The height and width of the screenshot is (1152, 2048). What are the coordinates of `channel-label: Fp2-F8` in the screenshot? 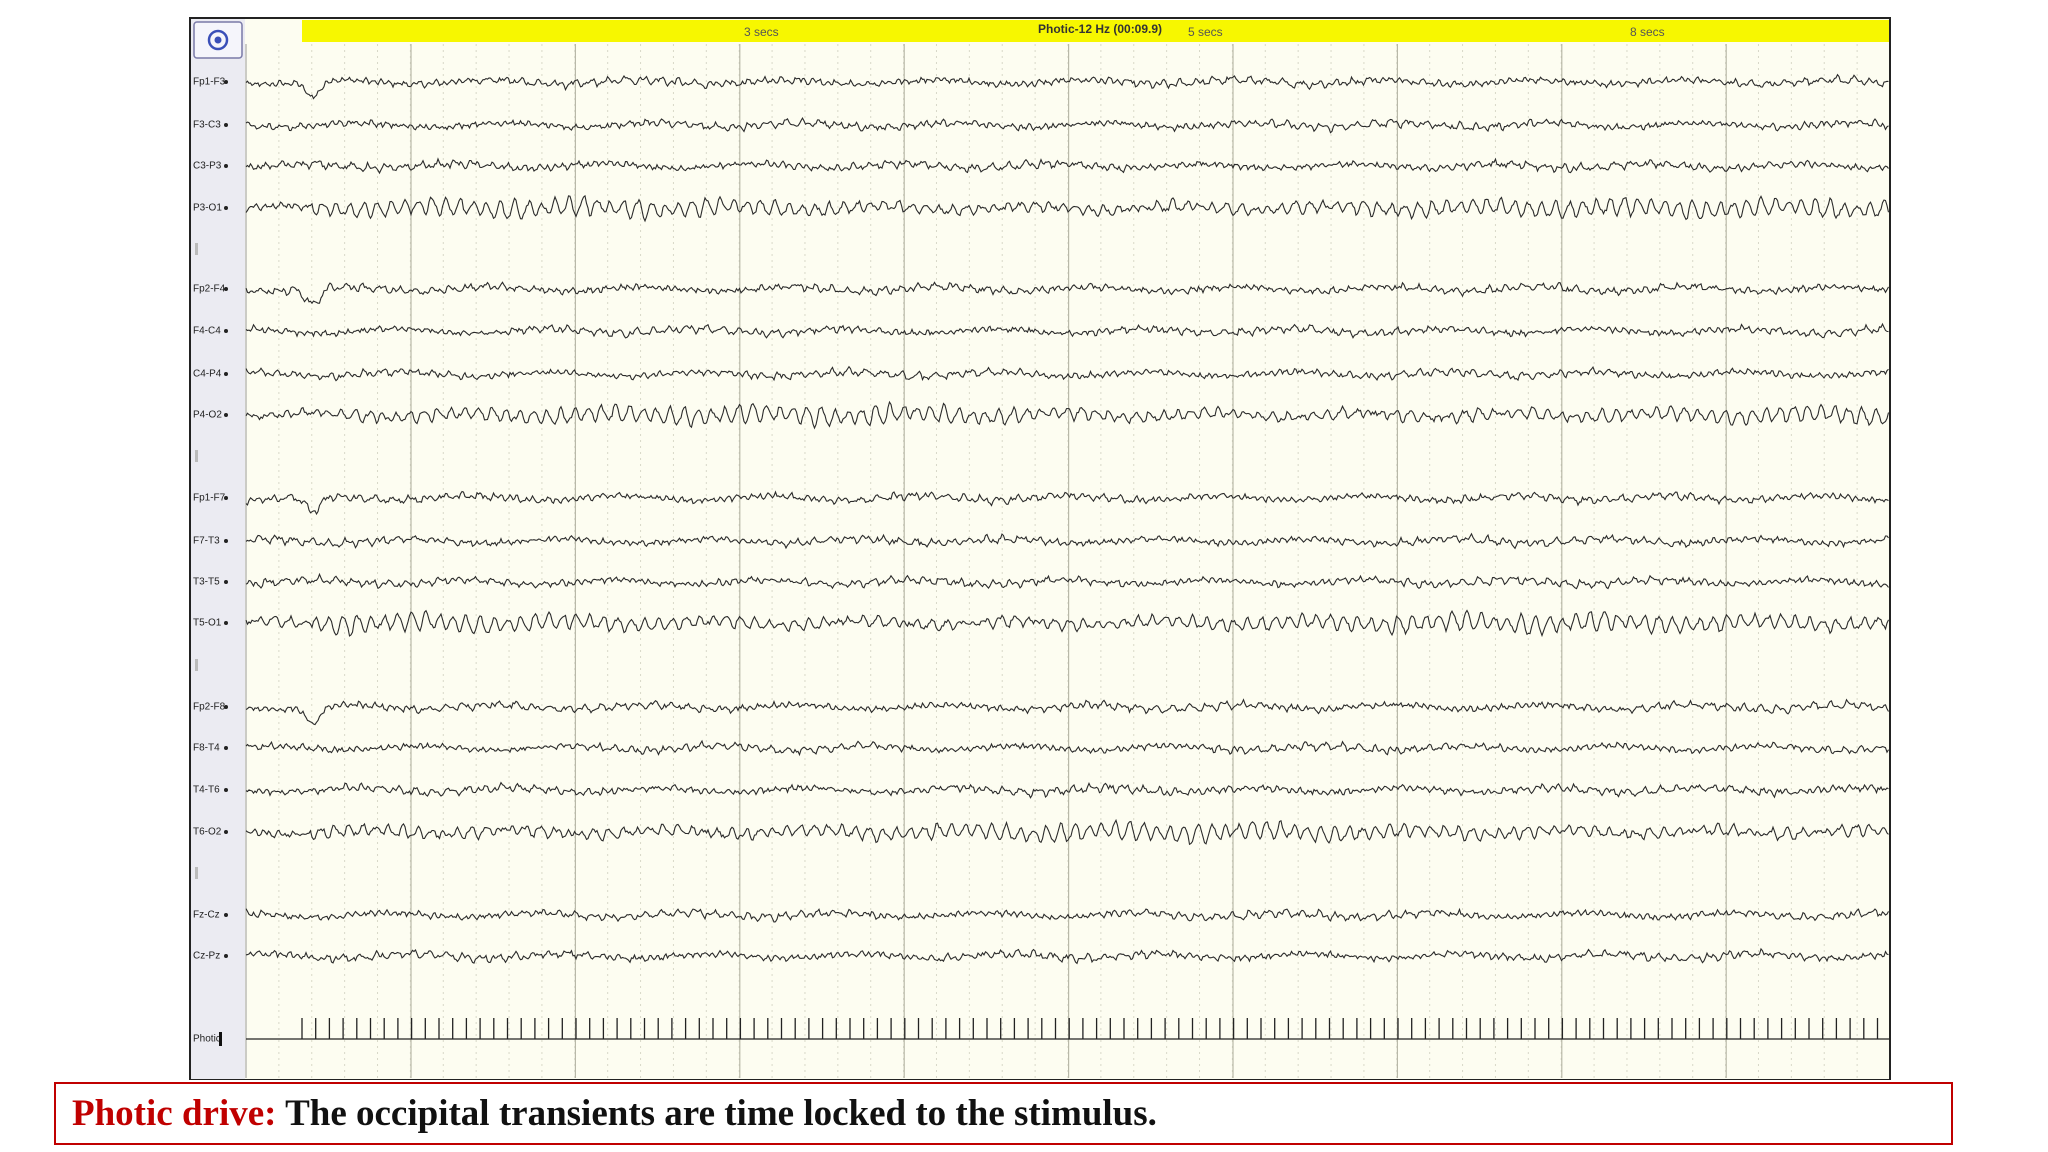 It's located at (209, 707).